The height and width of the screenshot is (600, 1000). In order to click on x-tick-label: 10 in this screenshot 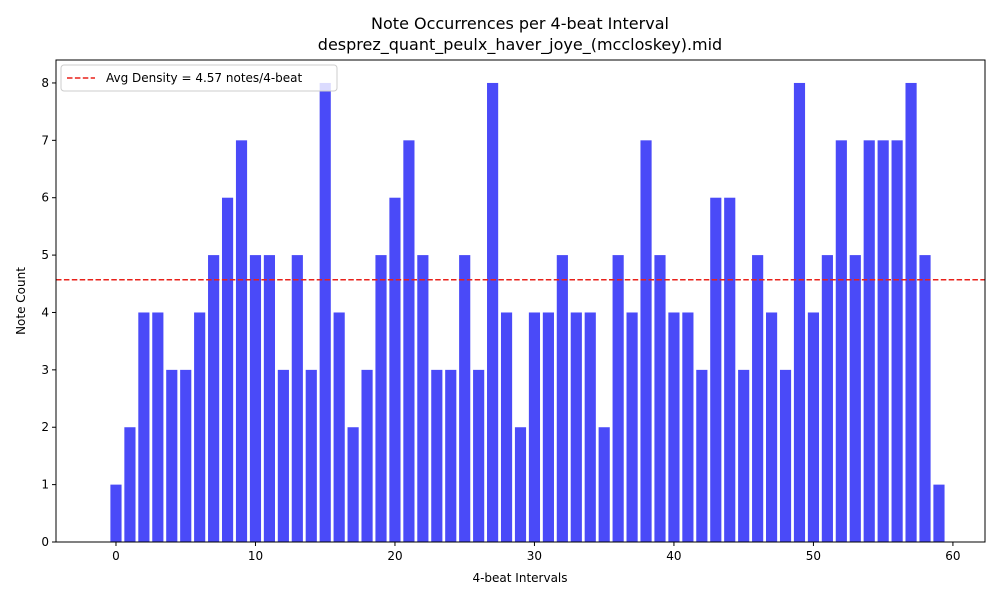, I will do `click(255, 556)`.